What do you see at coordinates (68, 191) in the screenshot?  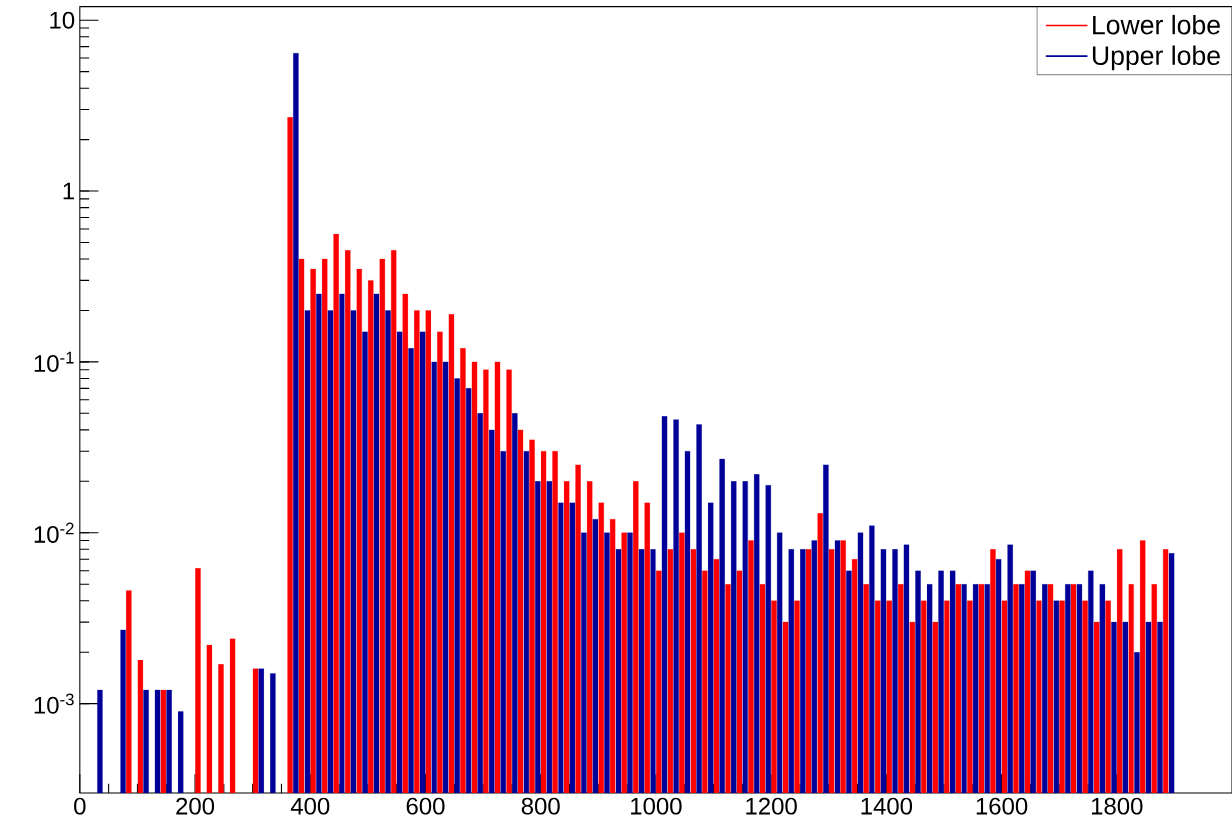 I see `y-tick-label: 1` at bounding box center [68, 191].